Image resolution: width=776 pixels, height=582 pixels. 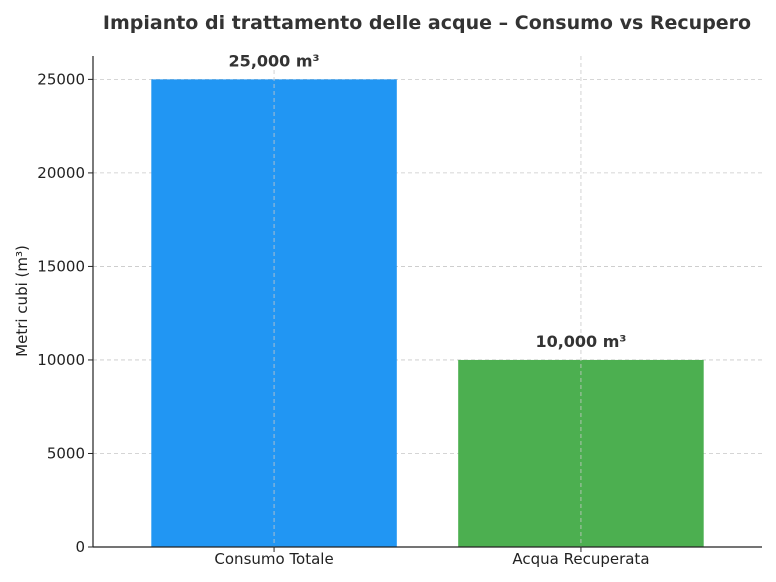 I want to click on x-tick-label: Acqua Recuperata, so click(x=580, y=559).